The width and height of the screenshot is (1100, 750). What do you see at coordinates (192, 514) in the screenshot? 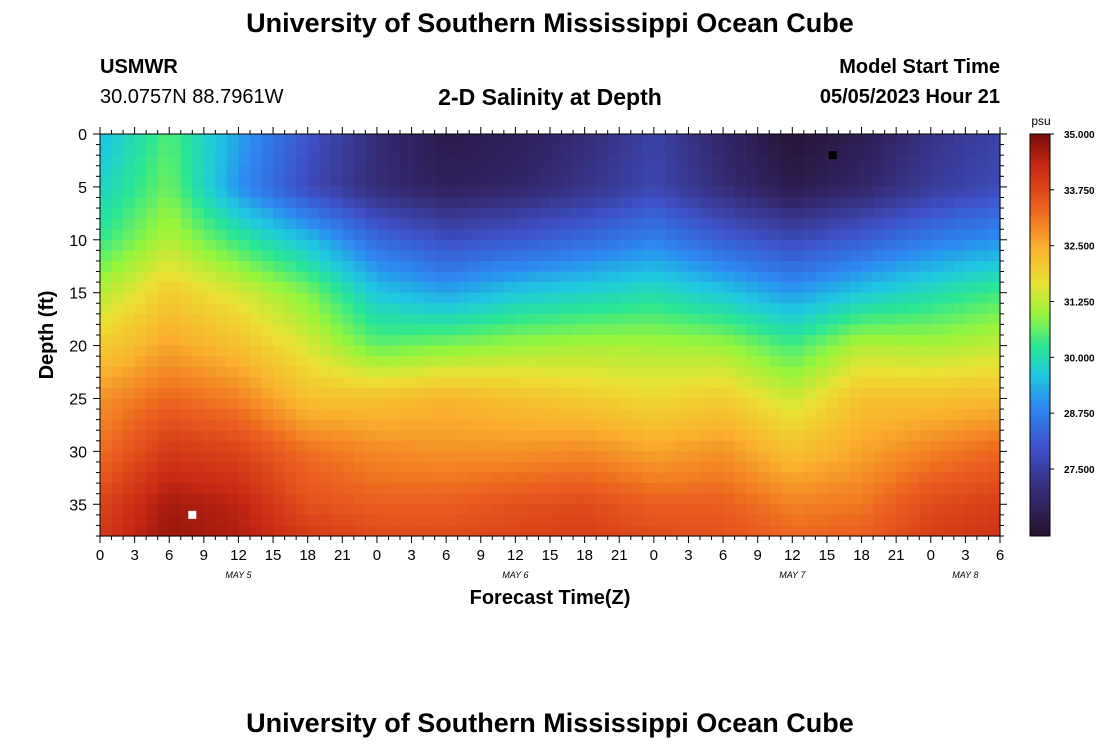
I see `maximum-marker` at bounding box center [192, 514].